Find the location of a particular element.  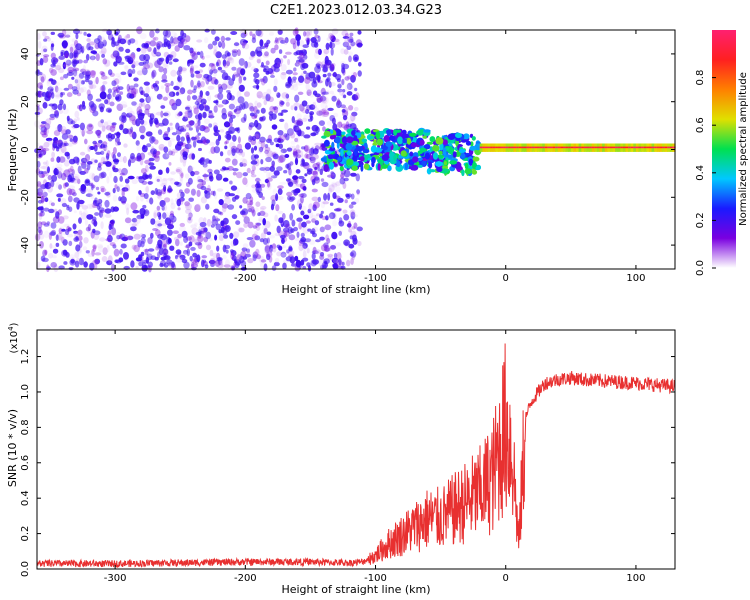

x-tick-label: -200 is located at coordinates (245, 578).